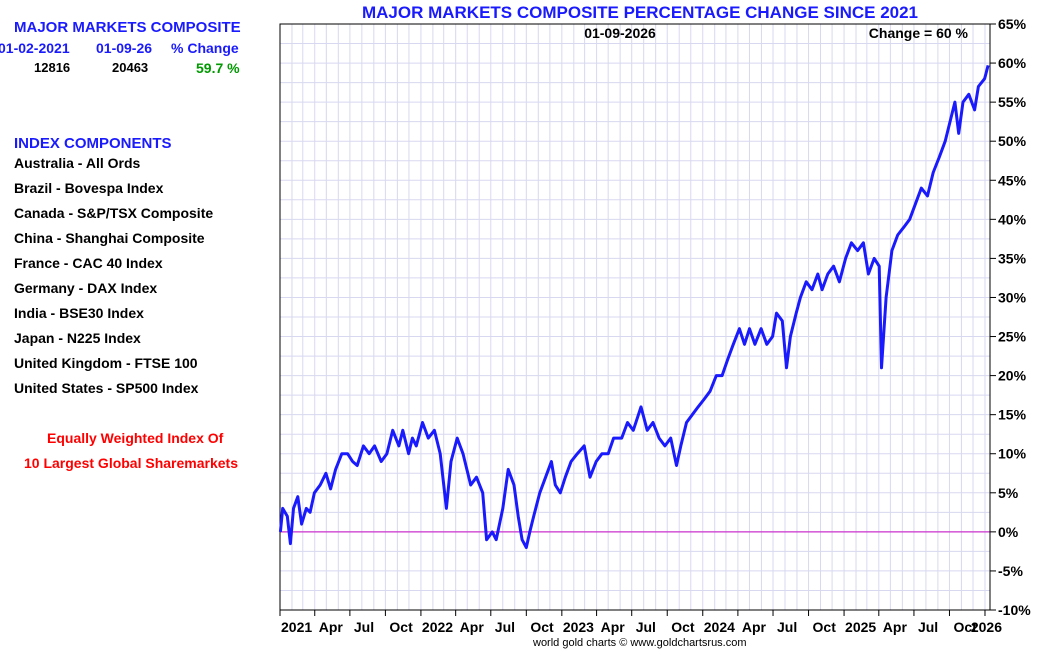  I want to click on composite-title: MAJOR MARKETS COMPOSITE, so click(127, 27).